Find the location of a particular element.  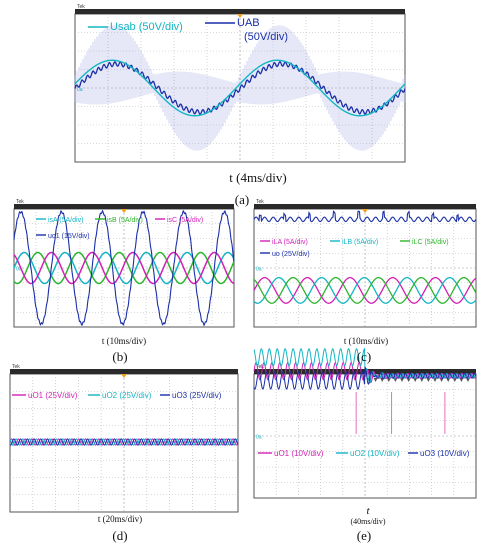

legend-isc-label: isC (5A/div) is located at coordinates (185, 220).